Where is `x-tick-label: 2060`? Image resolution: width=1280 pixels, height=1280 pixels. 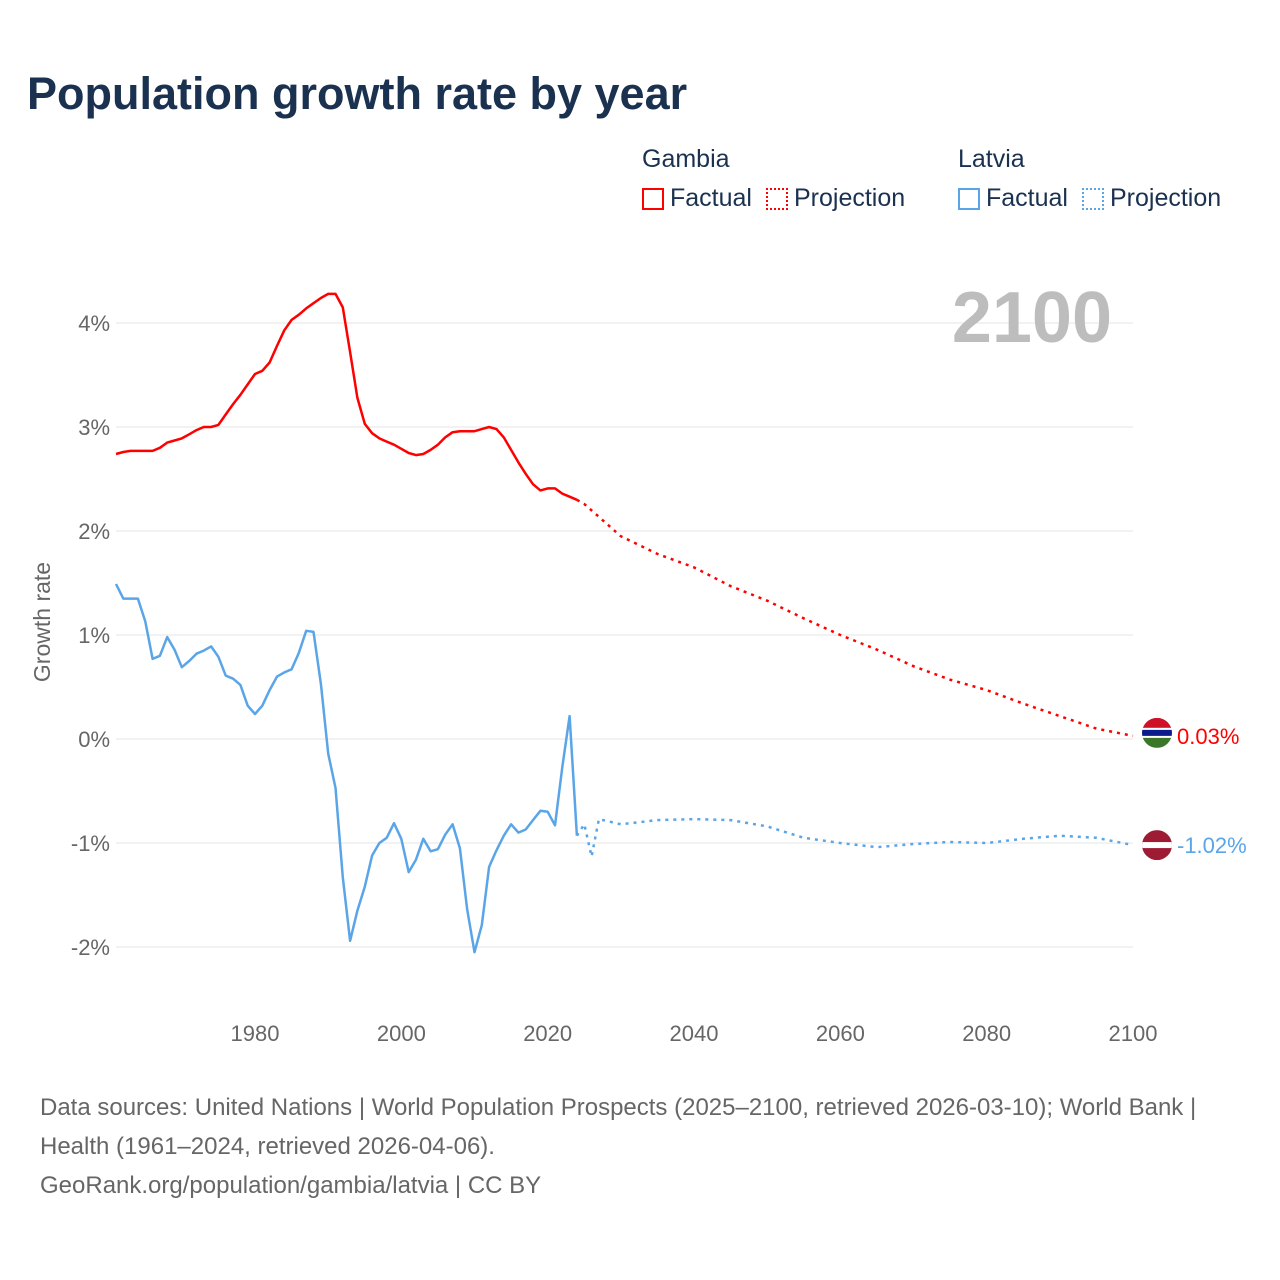 x-tick-label: 2060 is located at coordinates (840, 1033).